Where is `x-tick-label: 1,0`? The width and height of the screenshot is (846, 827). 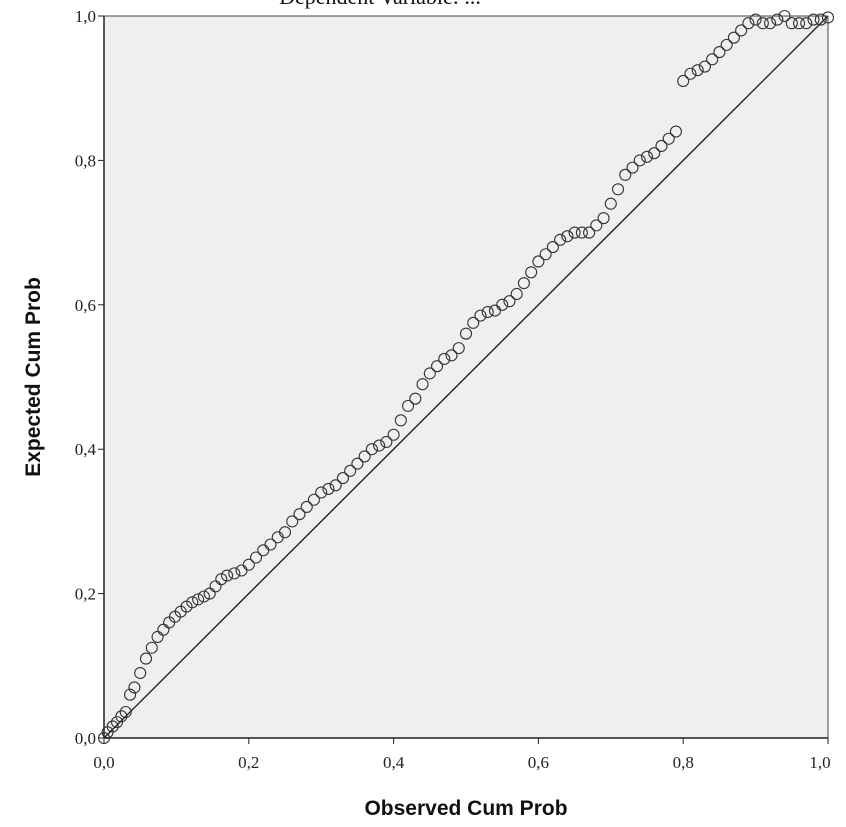 x-tick-label: 1,0 is located at coordinates (819, 762).